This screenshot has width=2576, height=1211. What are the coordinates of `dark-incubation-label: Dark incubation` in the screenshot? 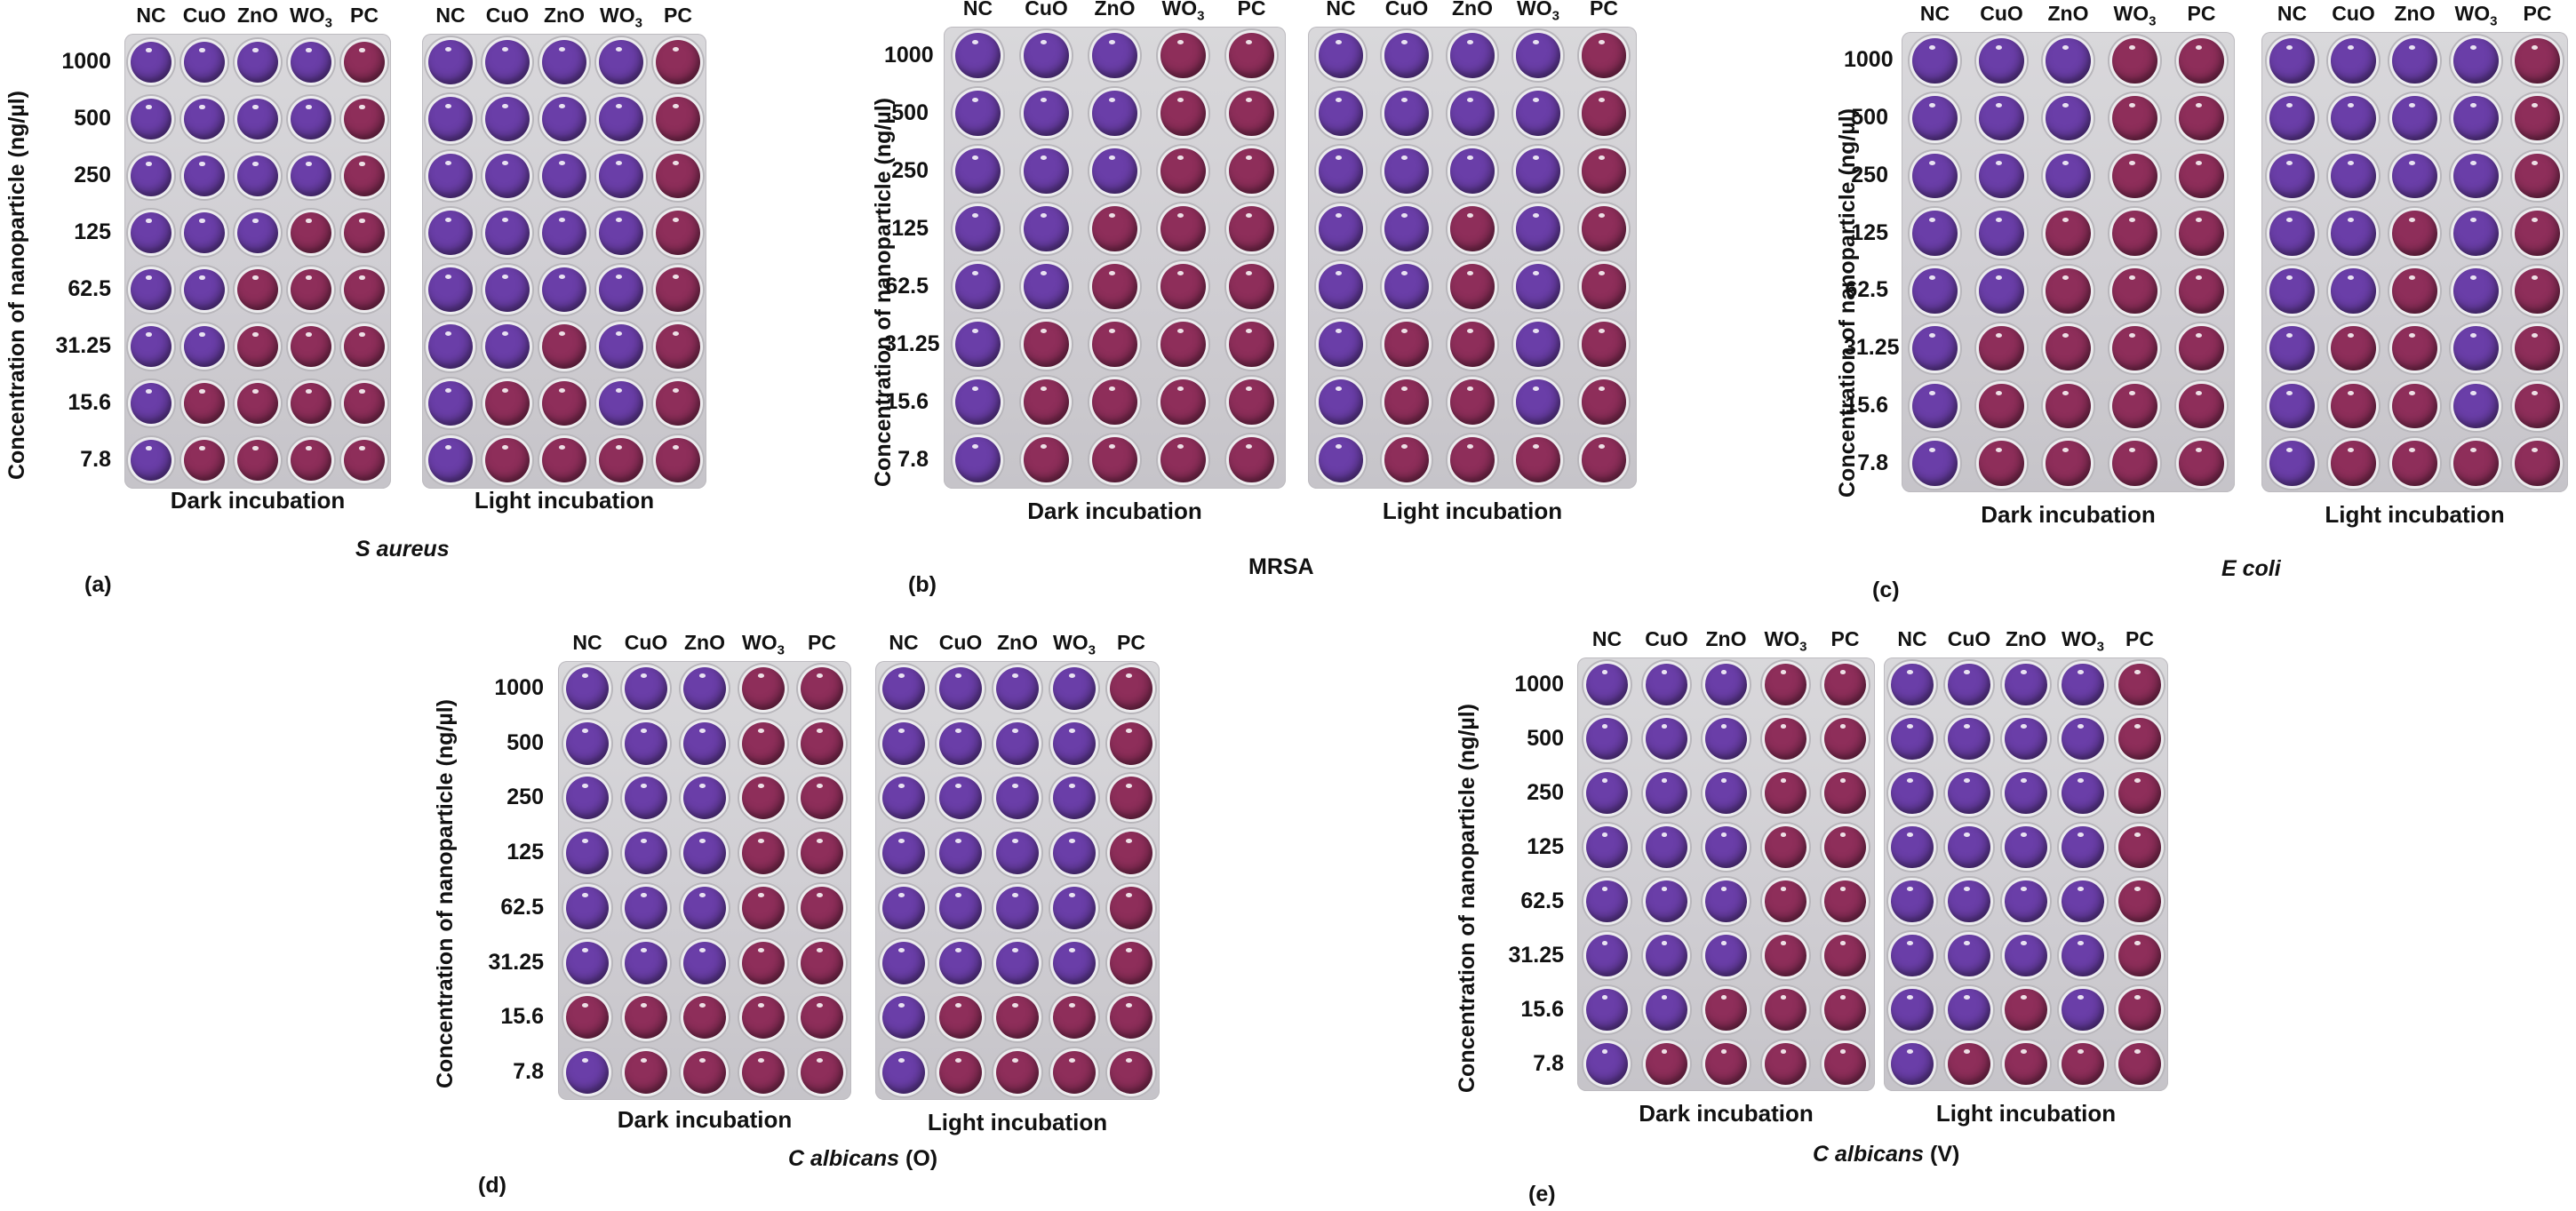 It's located at (1726, 1113).